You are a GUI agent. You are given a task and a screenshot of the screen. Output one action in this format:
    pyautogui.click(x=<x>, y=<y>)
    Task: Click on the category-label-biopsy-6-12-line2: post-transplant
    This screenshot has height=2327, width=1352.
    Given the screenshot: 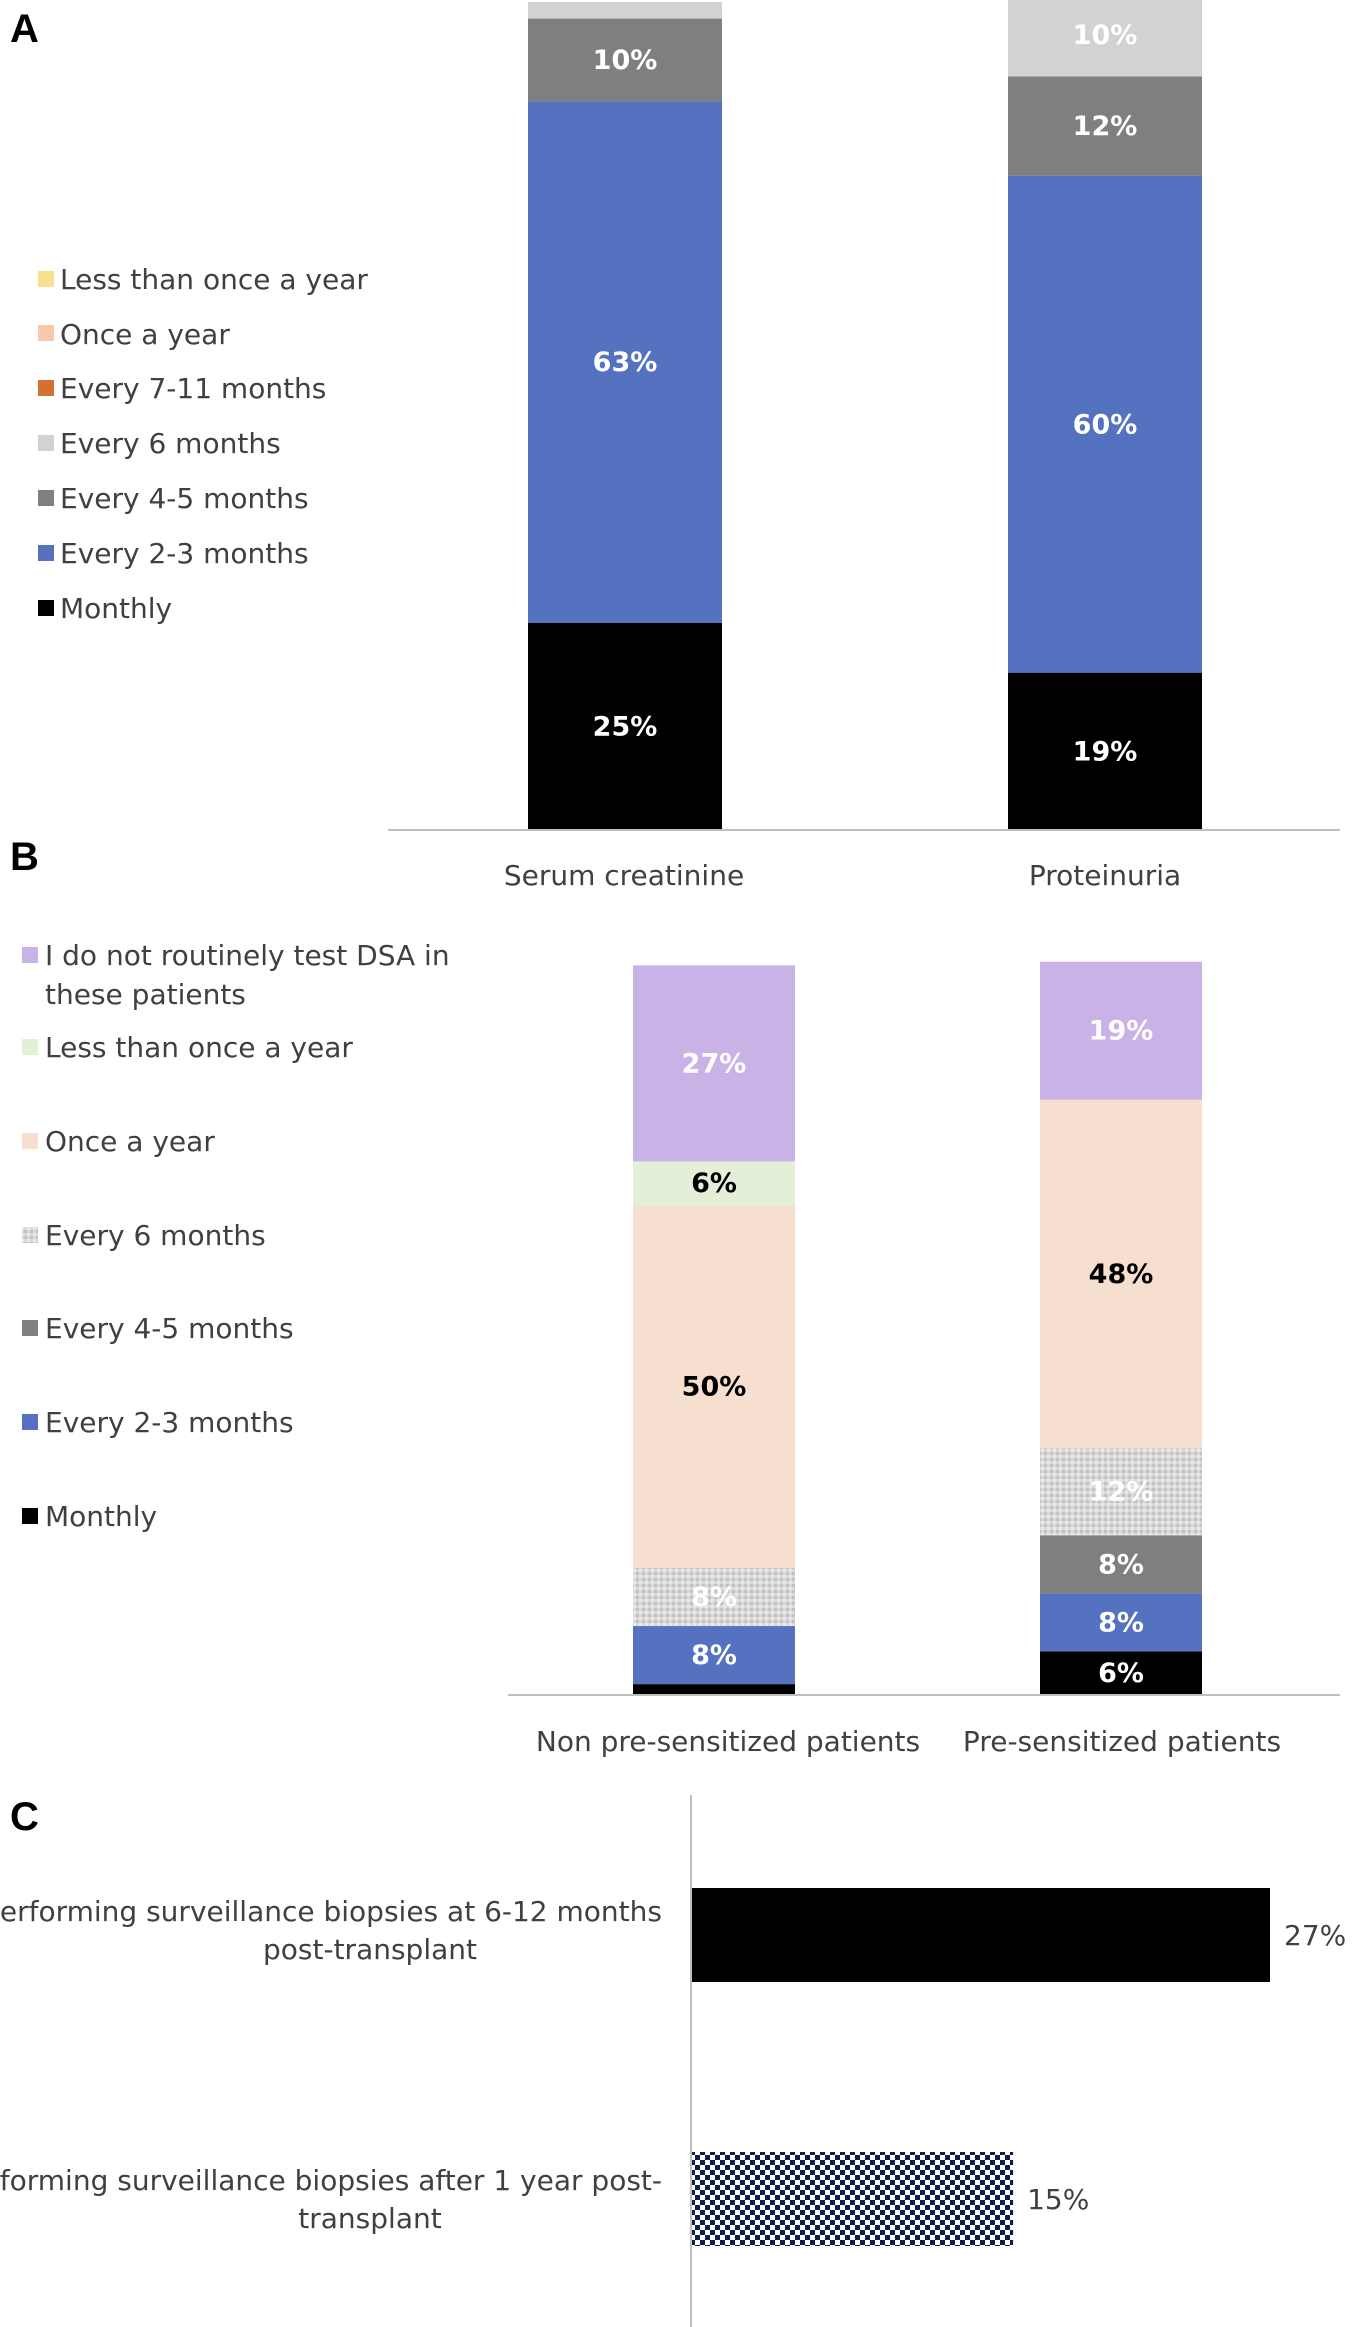 What is the action you would take?
    pyautogui.click(x=370, y=1949)
    